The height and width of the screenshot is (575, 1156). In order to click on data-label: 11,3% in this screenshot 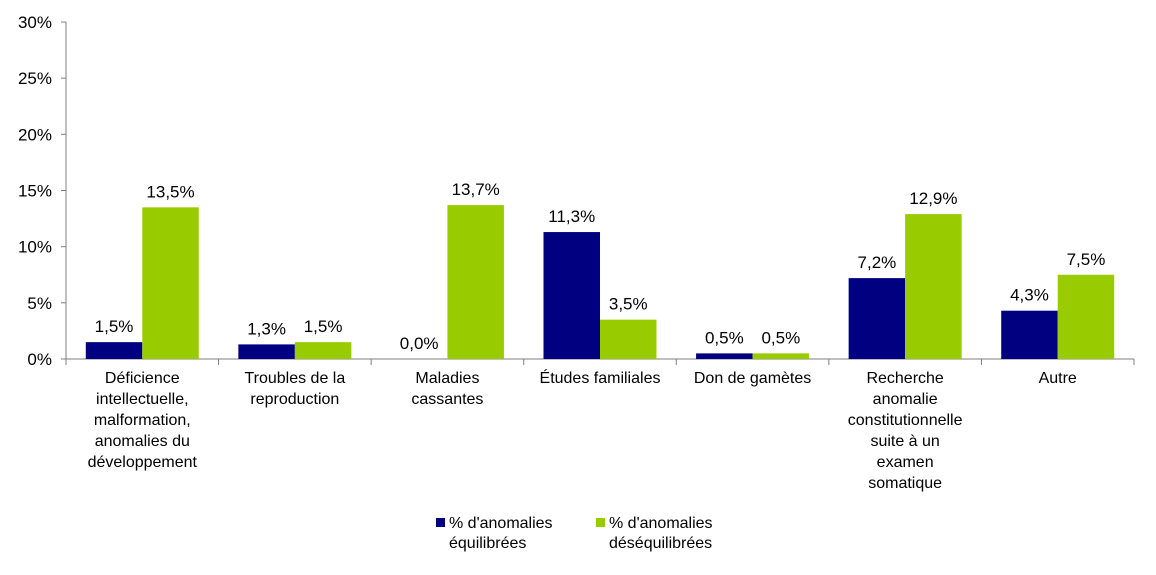, I will do `click(571, 216)`.